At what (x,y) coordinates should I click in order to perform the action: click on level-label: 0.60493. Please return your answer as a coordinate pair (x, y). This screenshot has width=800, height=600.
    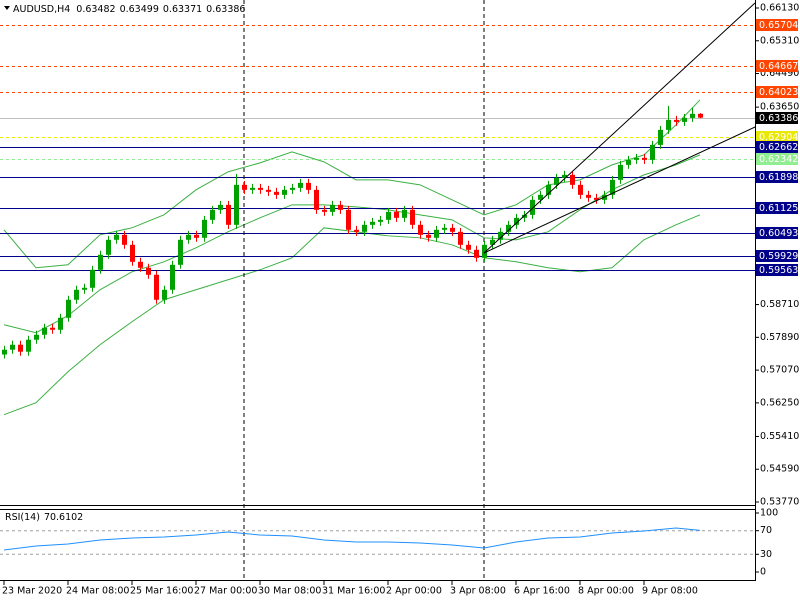
    Looking at the image, I should click on (778, 233).